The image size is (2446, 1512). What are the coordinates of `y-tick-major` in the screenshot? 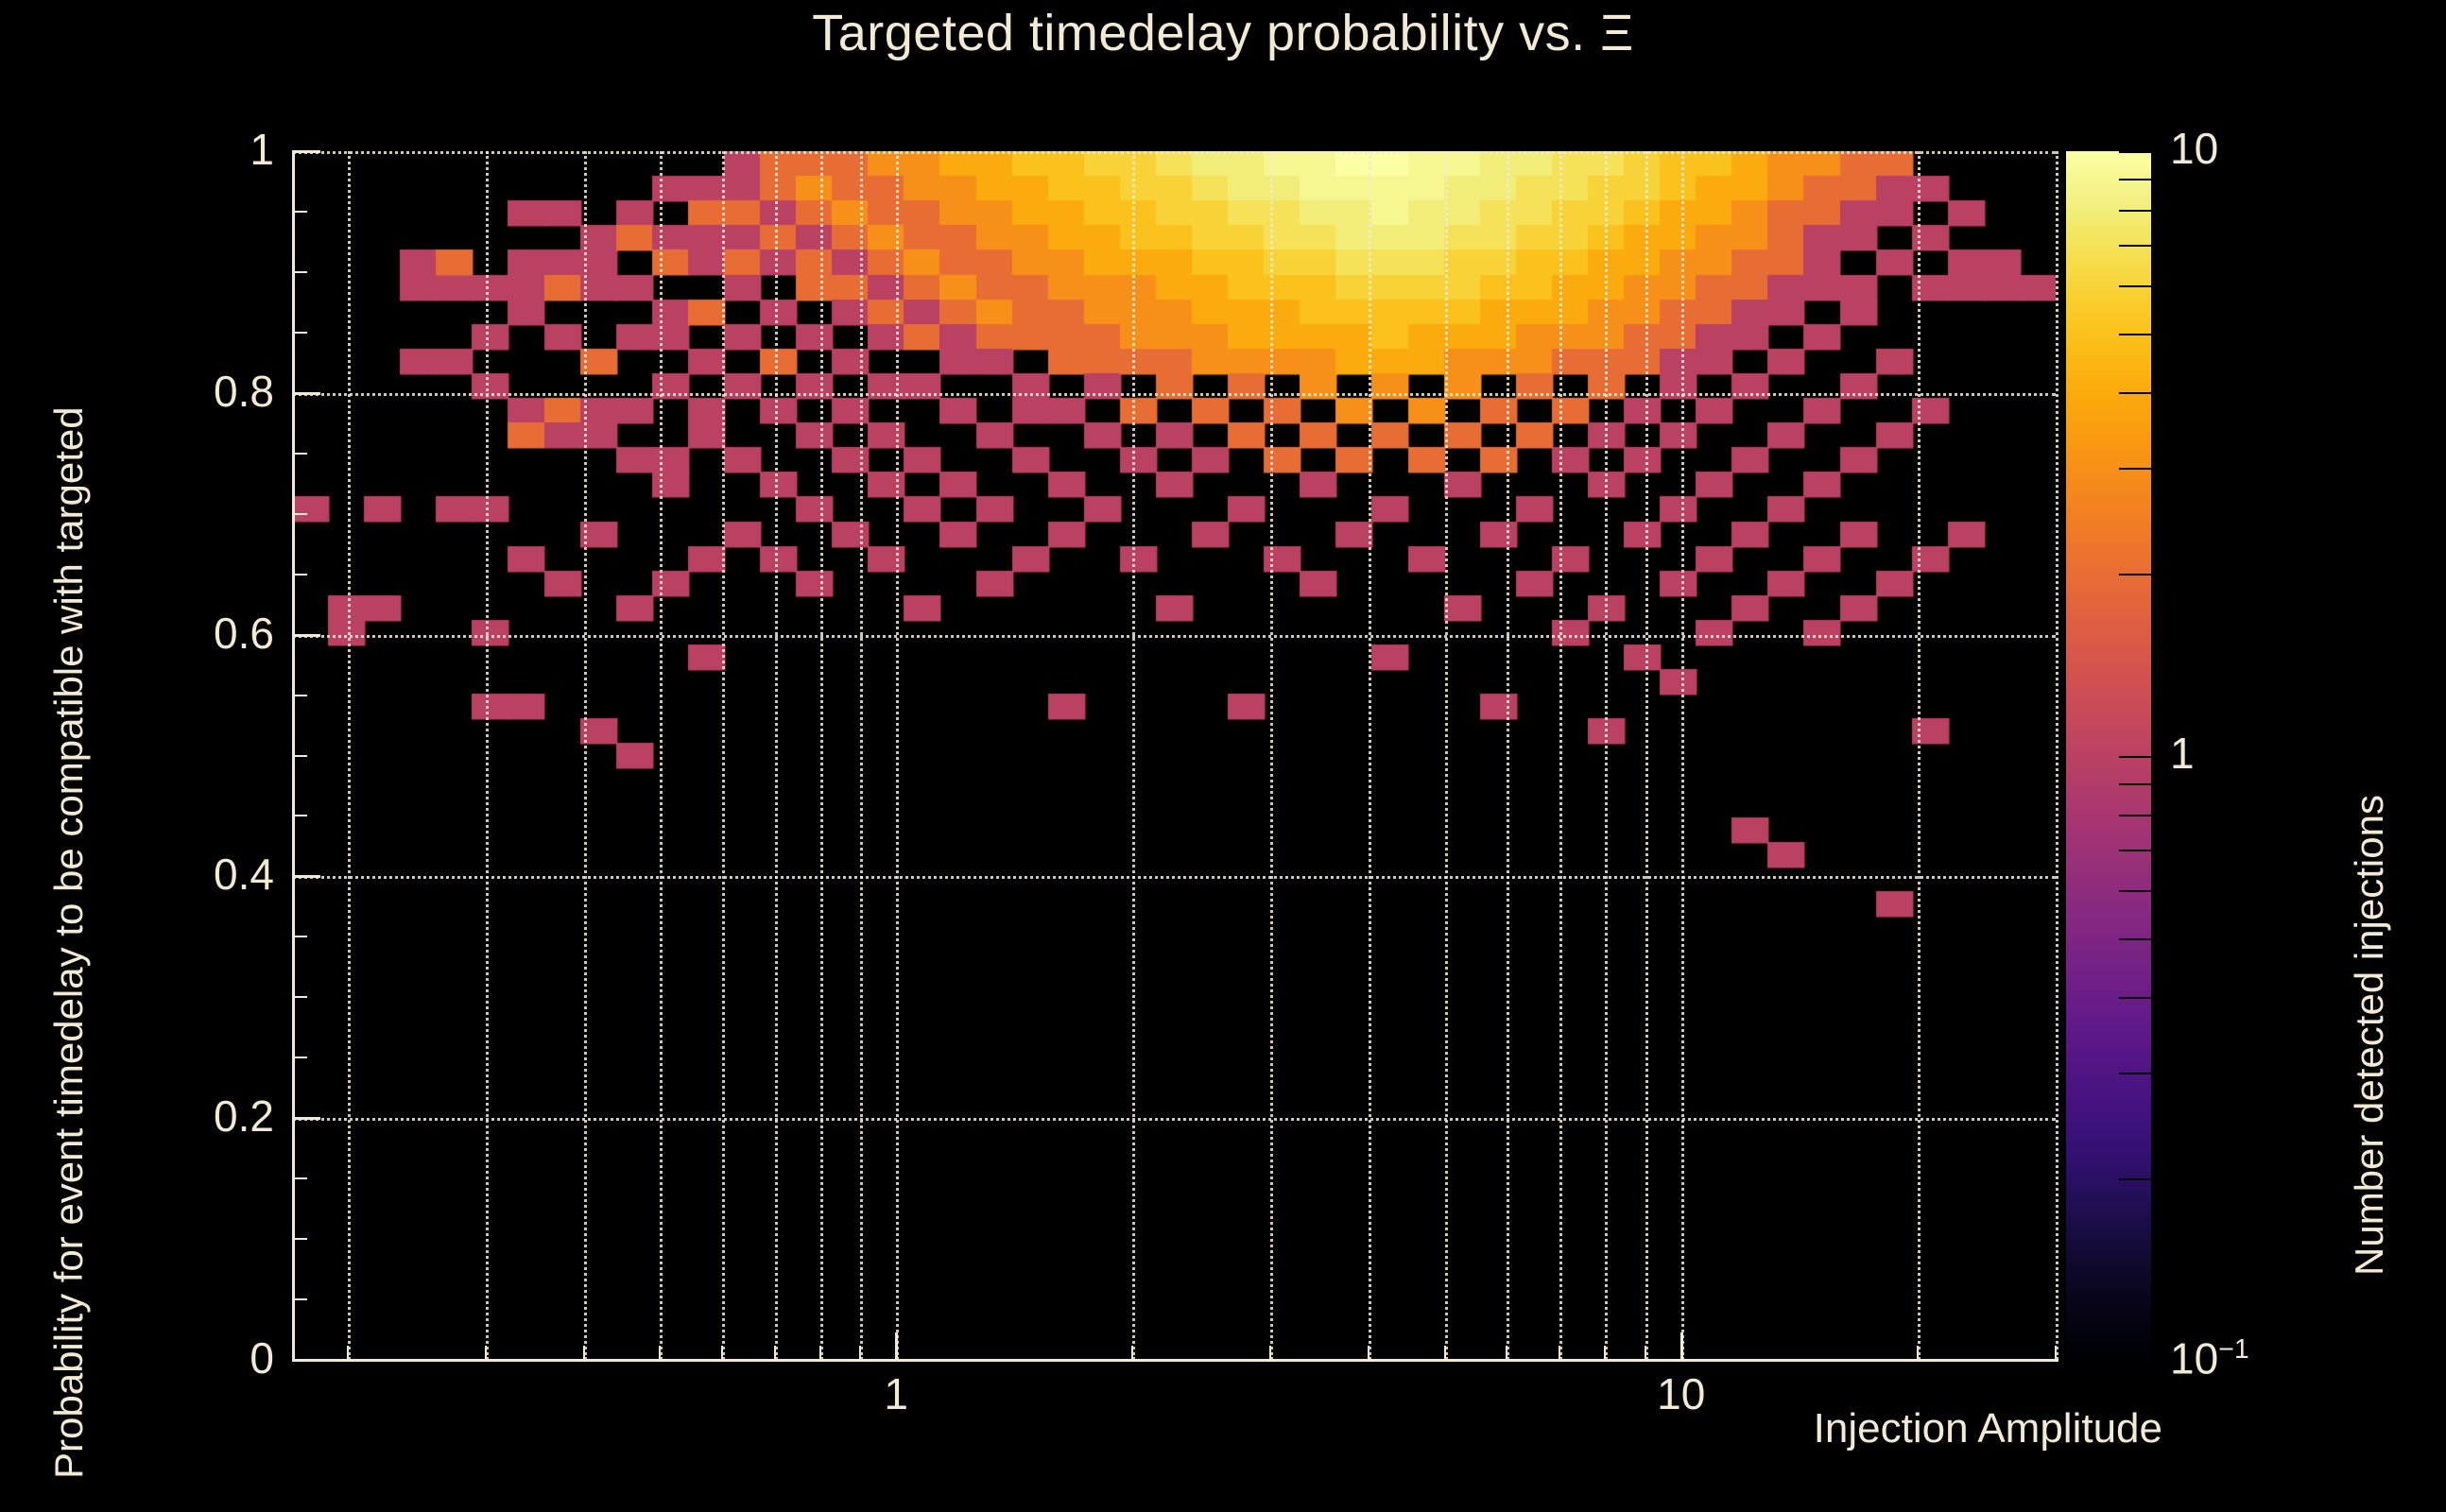 It's located at (306, 1360).